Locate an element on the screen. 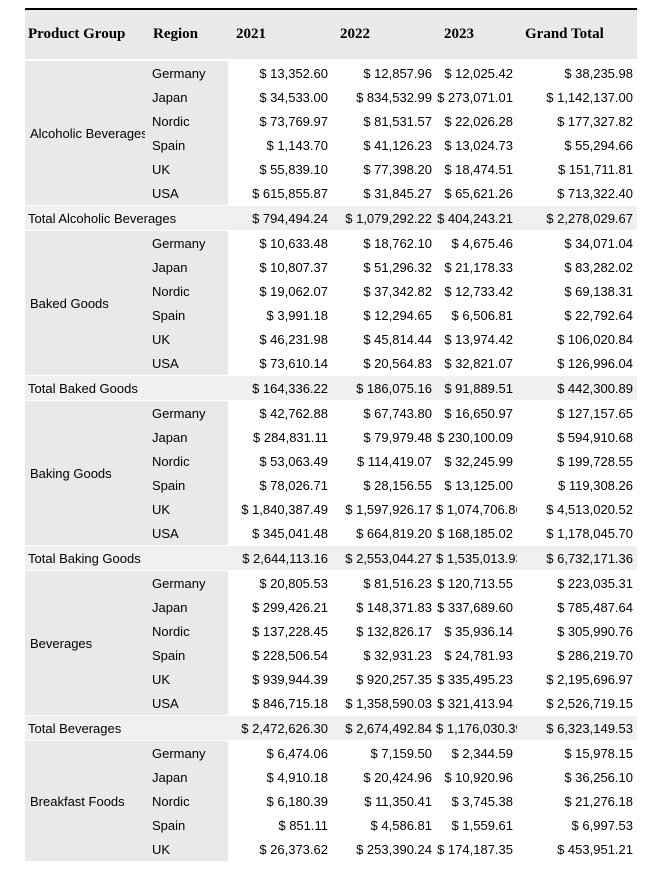  value-cell: $ 4,675.46 is located at coordinates (476, 242).